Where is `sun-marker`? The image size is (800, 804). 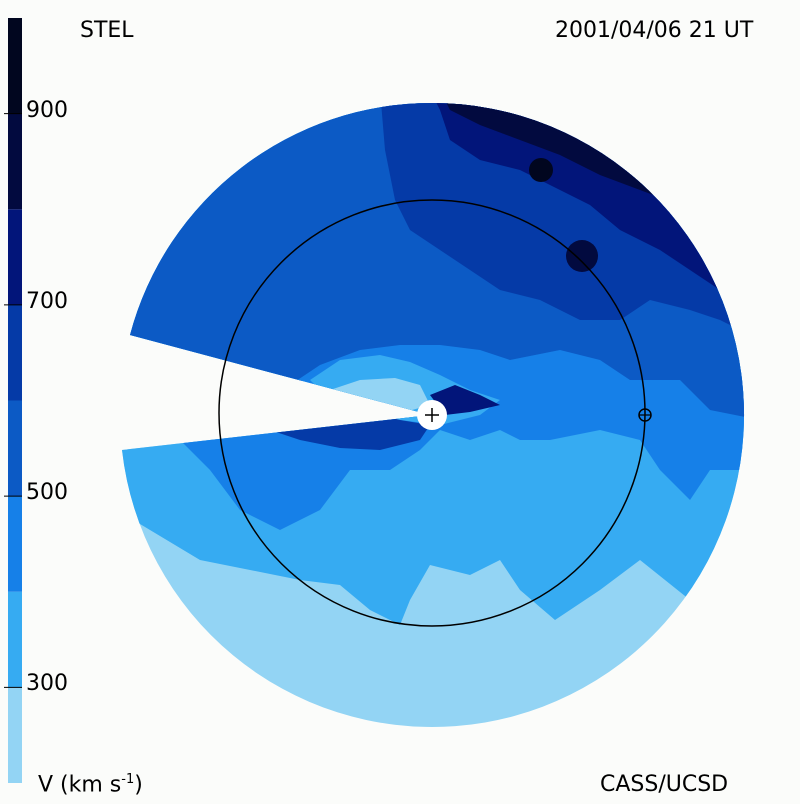 sun-marker is located at coordinates (432, 415).